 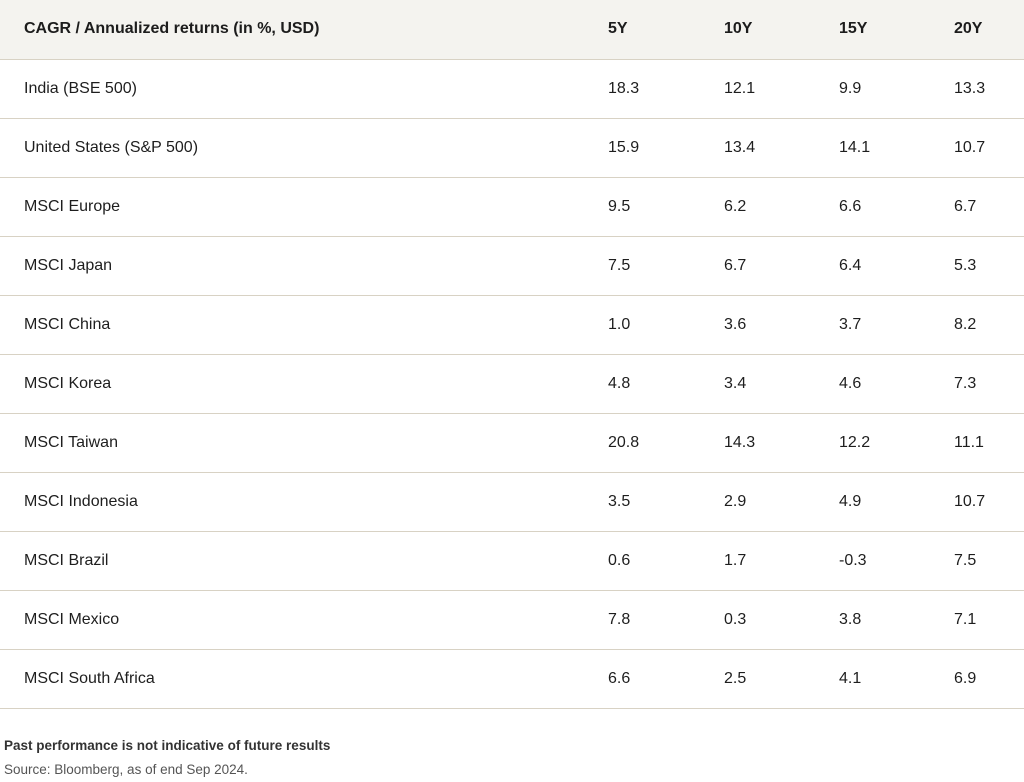 I want to click on return-5y: 6.6, so click(x=666, y=679).